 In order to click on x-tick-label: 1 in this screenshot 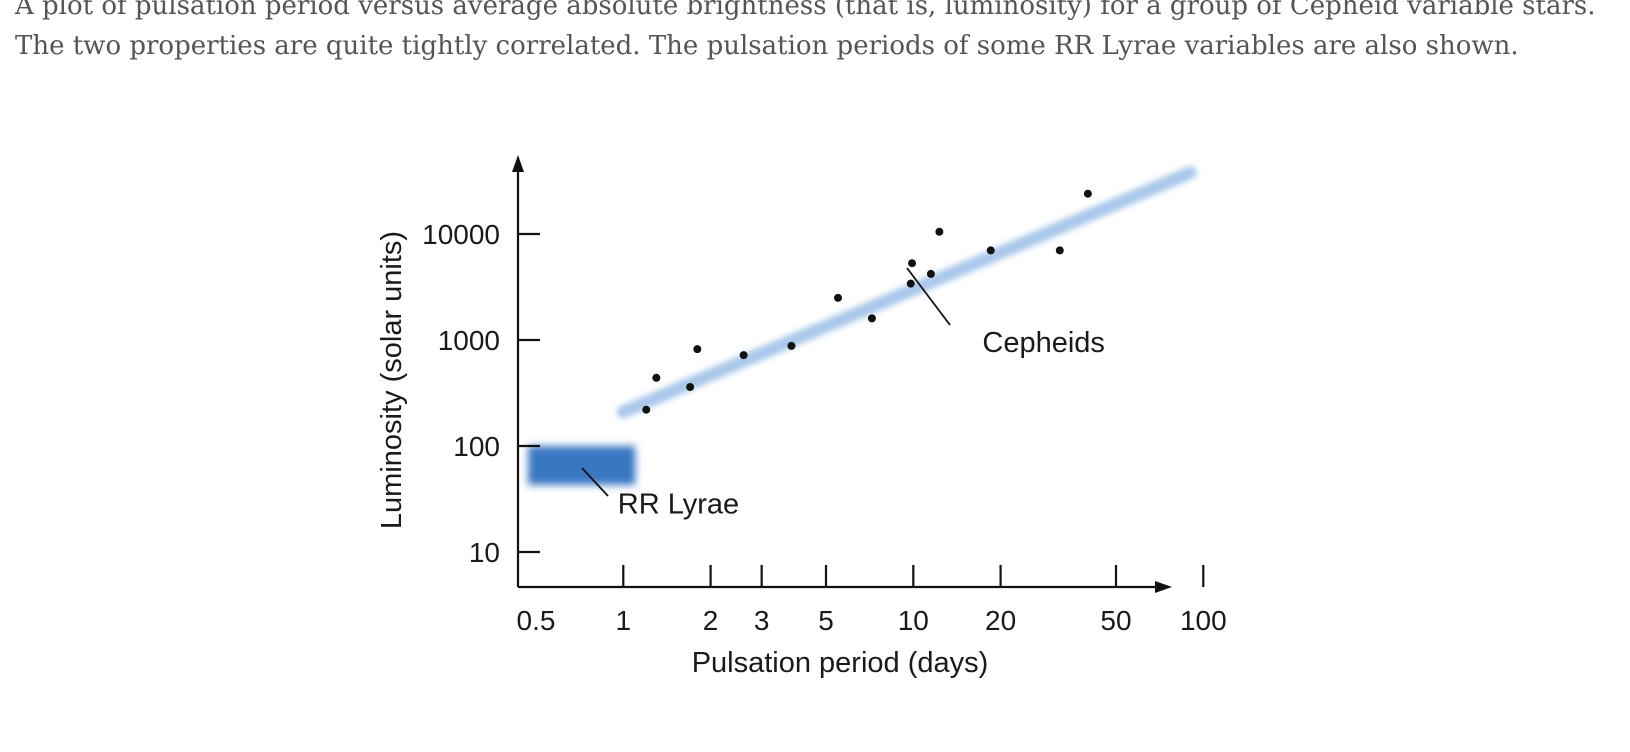, I will do `click(624, 620)`.